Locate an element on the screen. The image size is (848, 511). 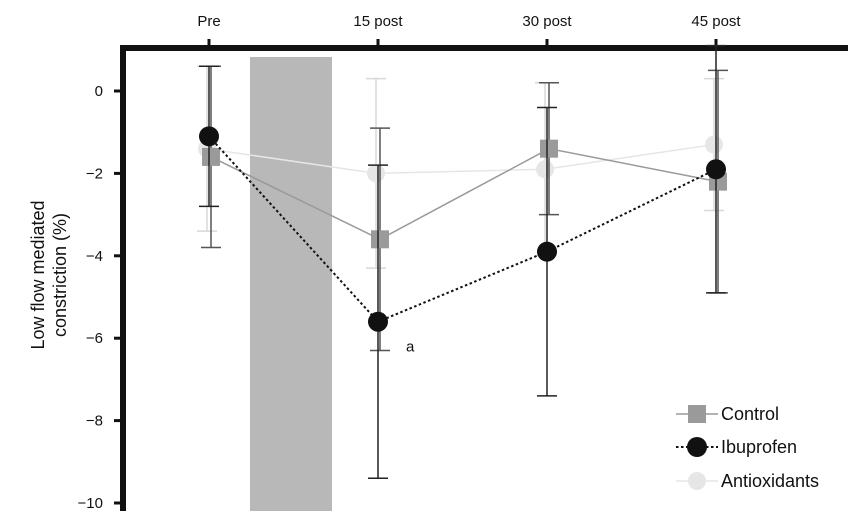
legend-marker-ibuprofen is located at coordinates (697, 447).